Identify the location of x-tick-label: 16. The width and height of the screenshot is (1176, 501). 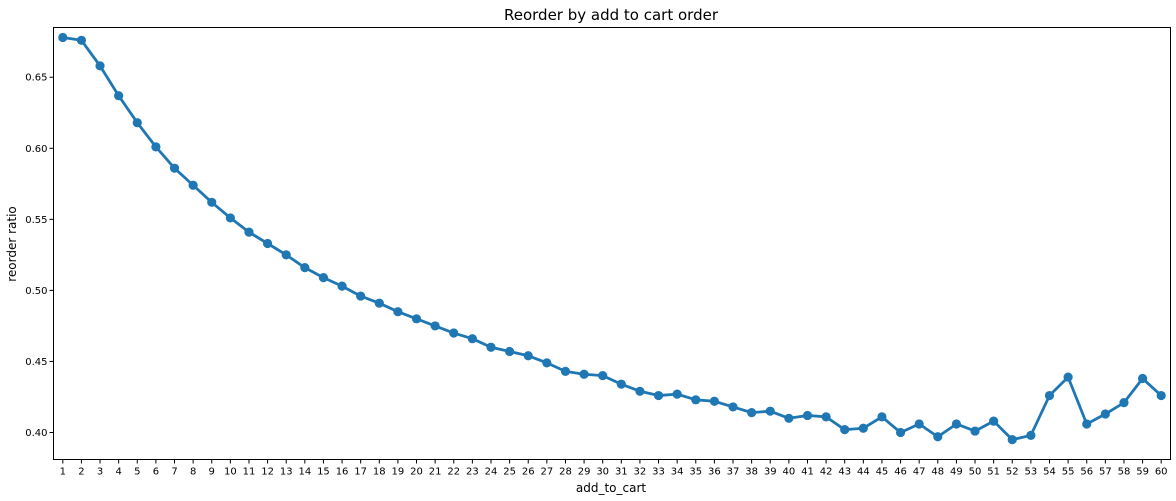
(342, 472).